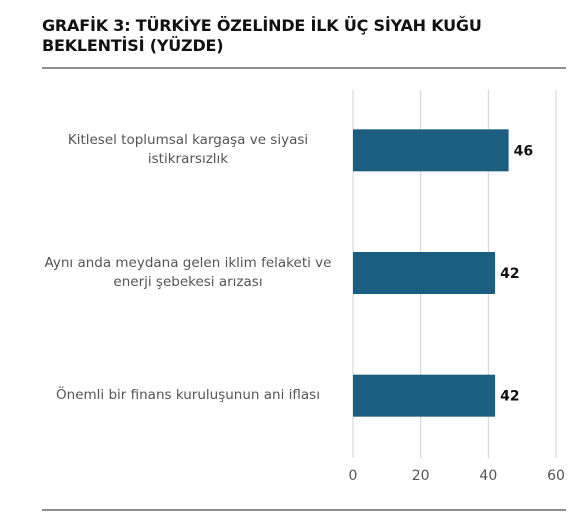 The width and height of the screenshot is (584, 524). I want to click on category-label: Önemli bir finans kuruluşunun ani iflası, so click(188, 395).